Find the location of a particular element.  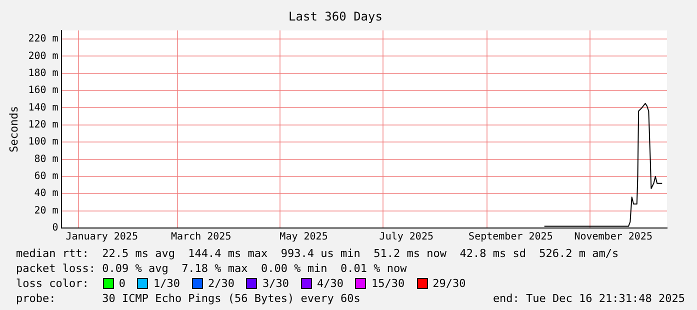

y-tick-label: 20 m is located at coordinates (46, 210).